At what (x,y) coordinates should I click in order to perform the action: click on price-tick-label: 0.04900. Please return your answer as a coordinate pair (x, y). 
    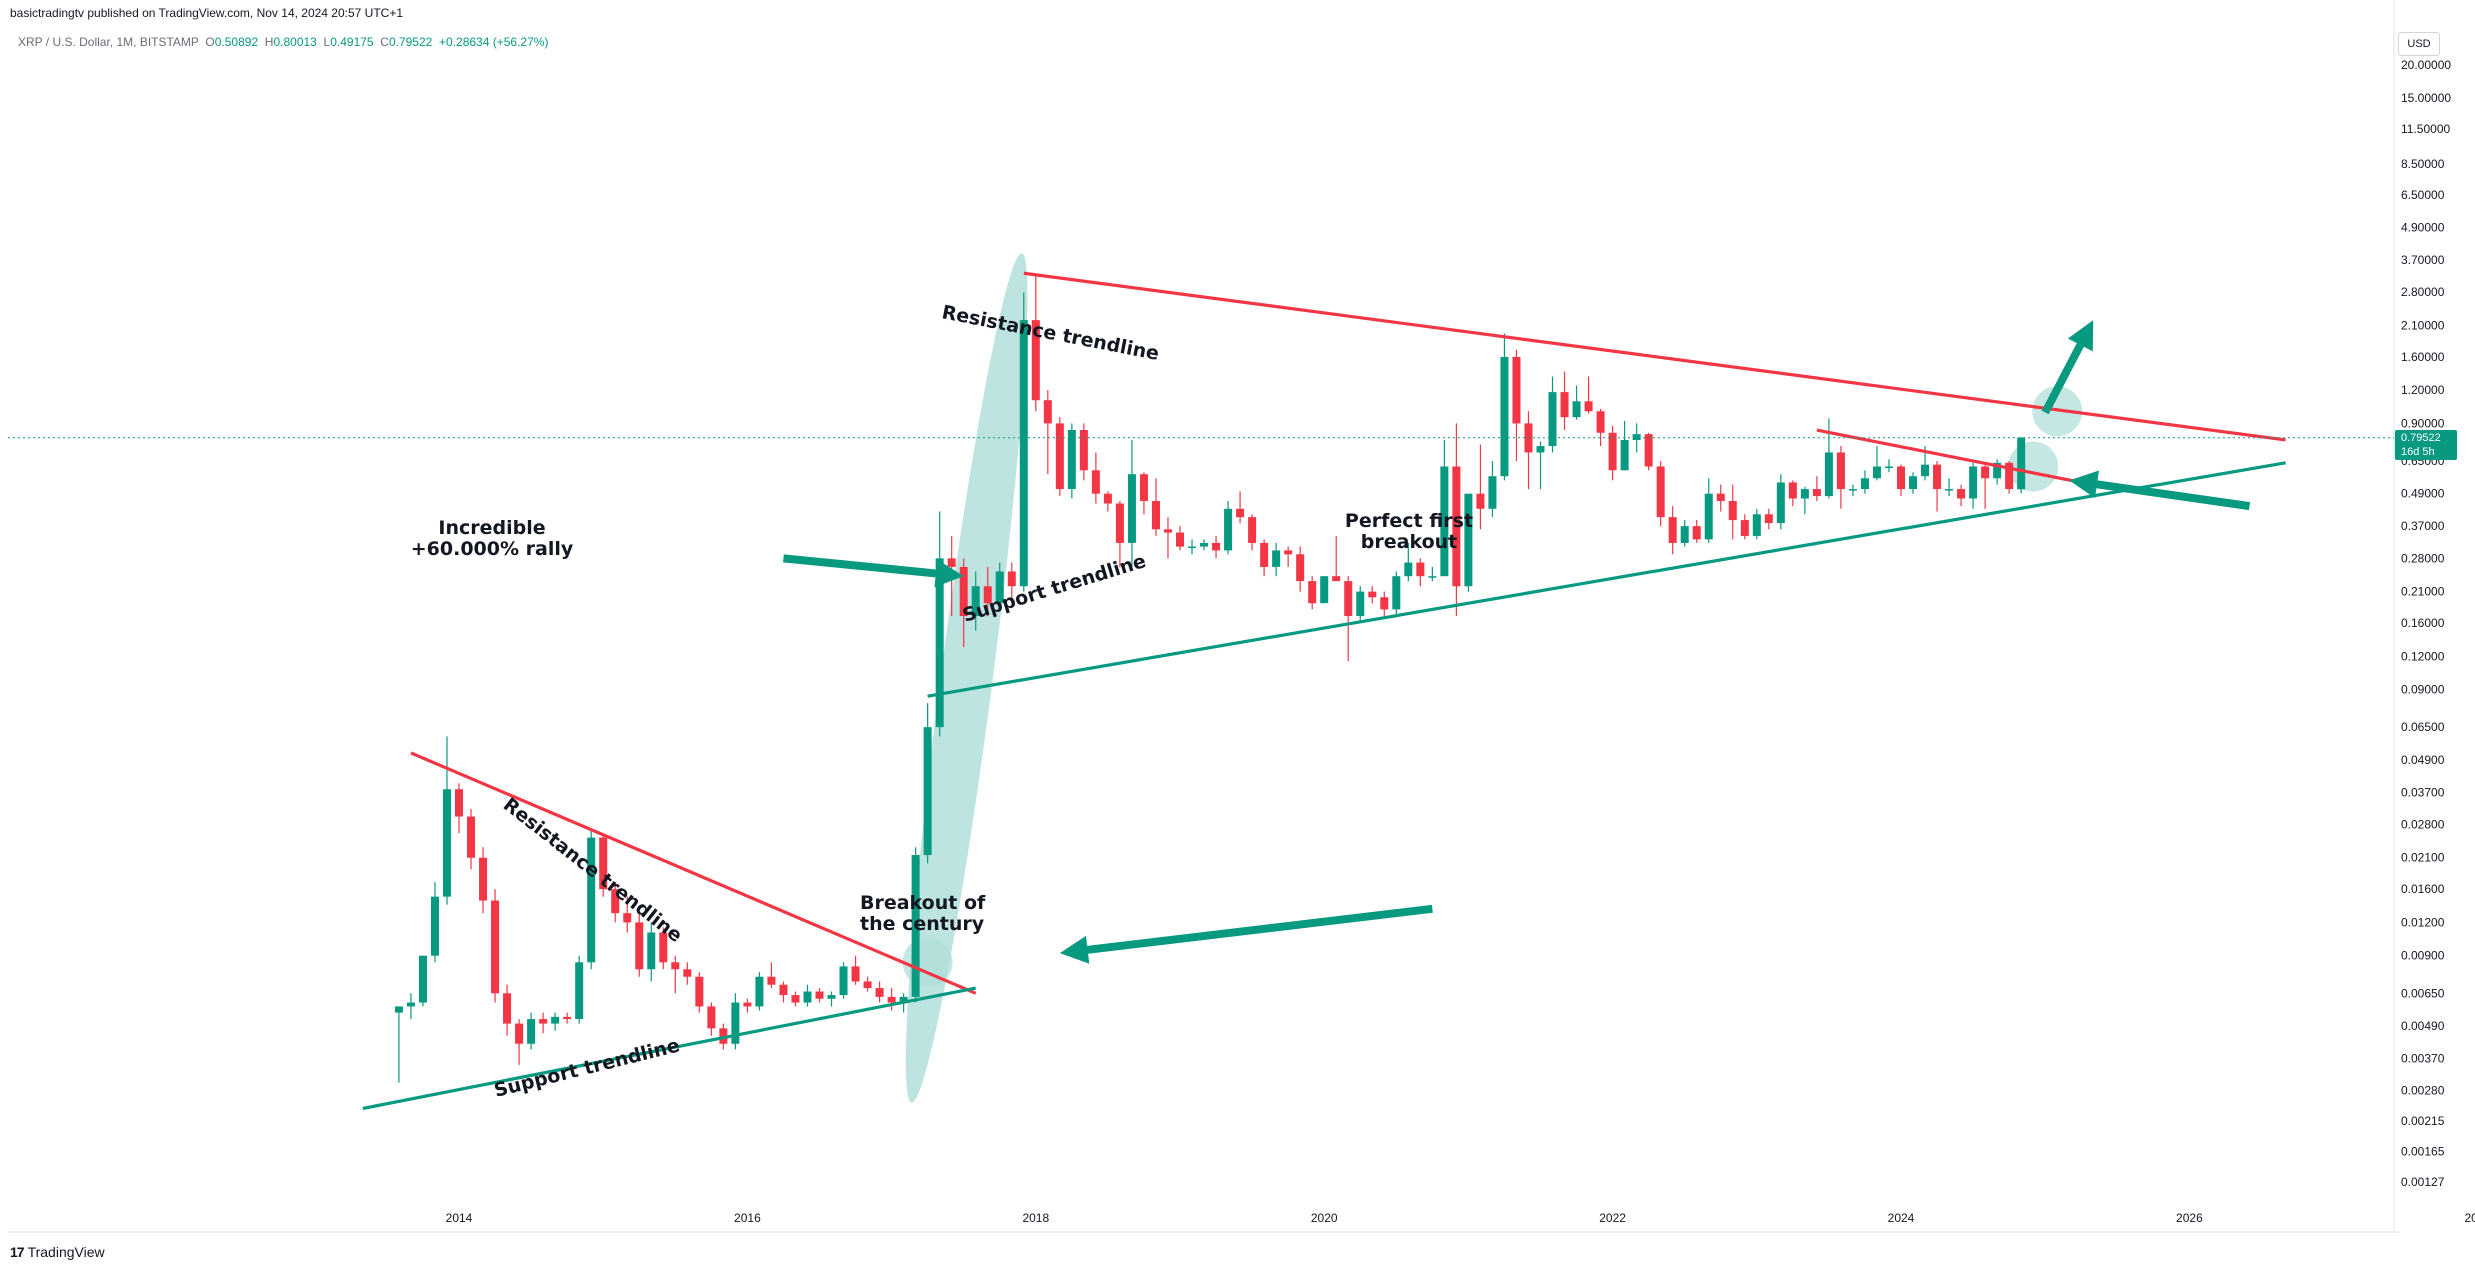
    Looking at the image, I should click on (2423, 760).